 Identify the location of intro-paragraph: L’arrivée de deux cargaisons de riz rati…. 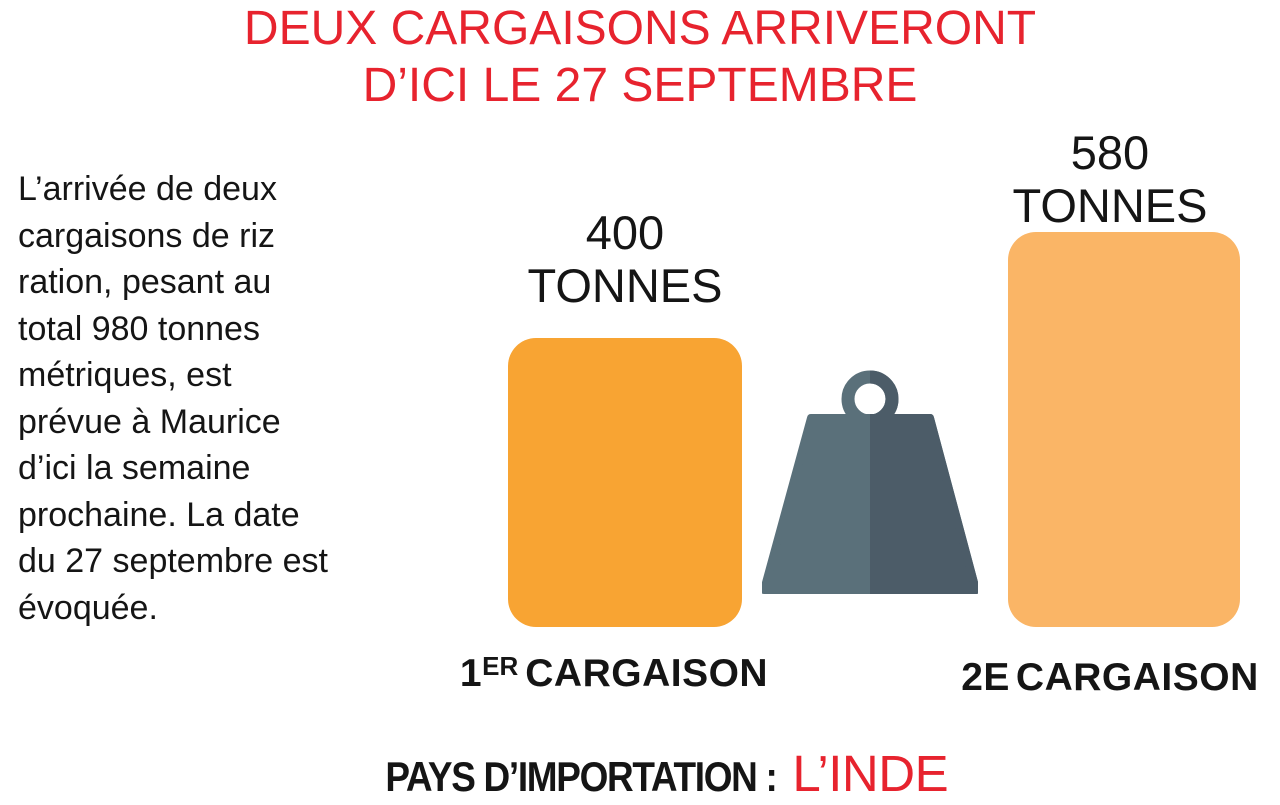
(173, 398).